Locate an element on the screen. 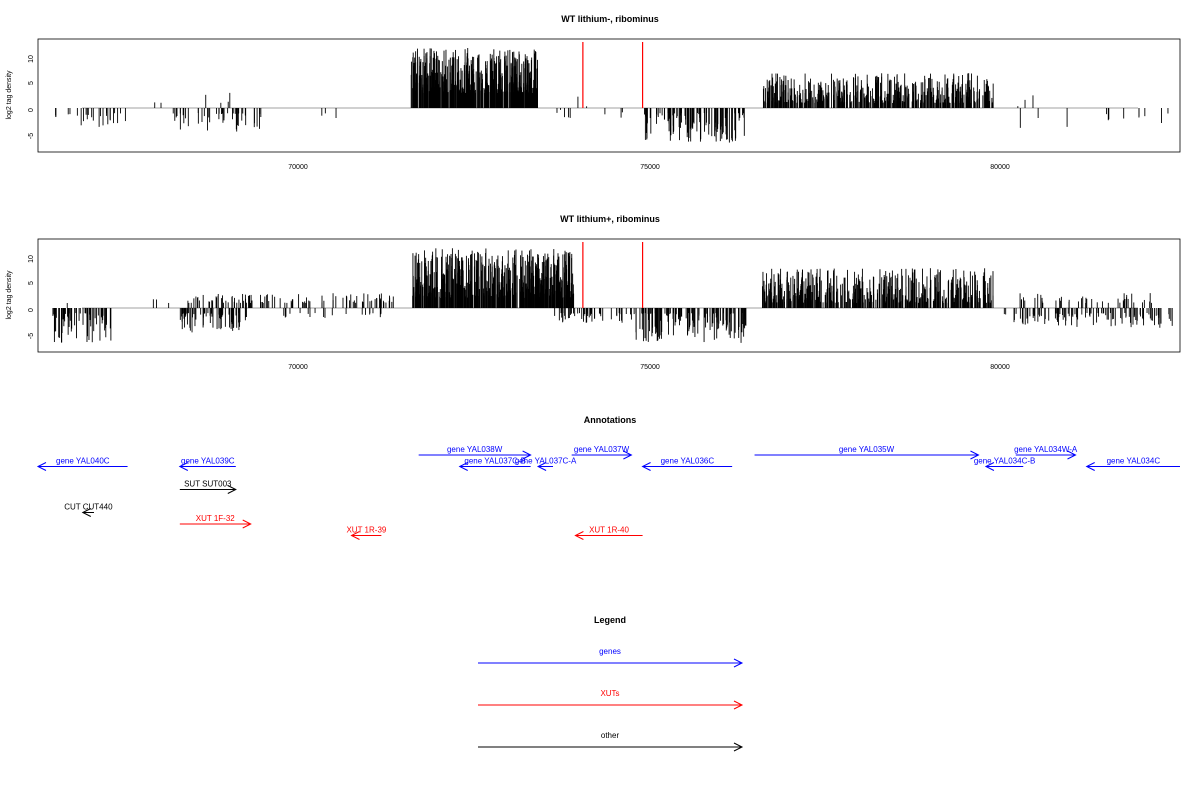  feature-gene: gene YAL035W is located at coordinates (867, 452).